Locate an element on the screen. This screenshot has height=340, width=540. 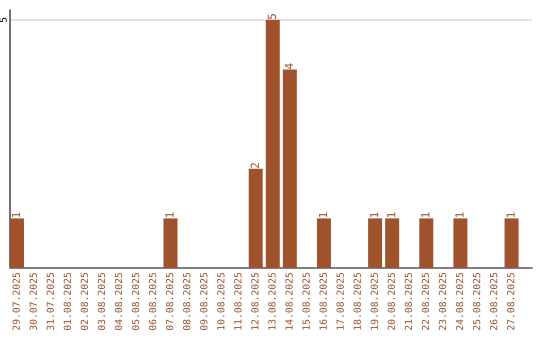
x-tick-label: 13.08.2025 is located at coordinates (272, 301).